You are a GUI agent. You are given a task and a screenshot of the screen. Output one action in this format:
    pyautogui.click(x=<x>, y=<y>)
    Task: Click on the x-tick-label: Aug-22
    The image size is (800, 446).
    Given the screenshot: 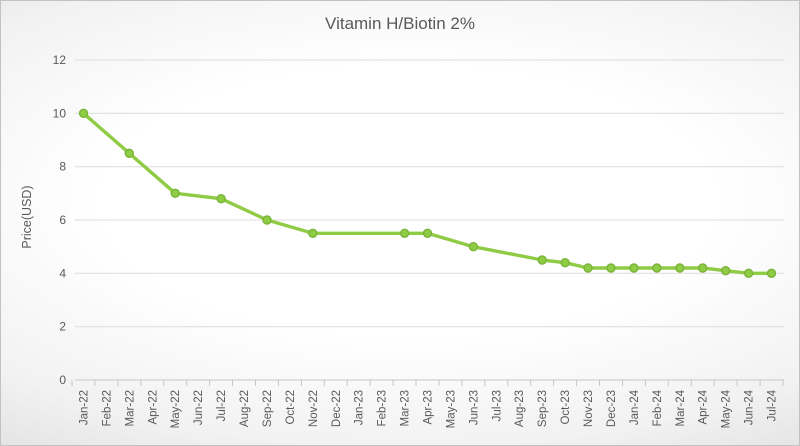 What is the action you would take?
    pyautogui.click(x=245, y=408)
    